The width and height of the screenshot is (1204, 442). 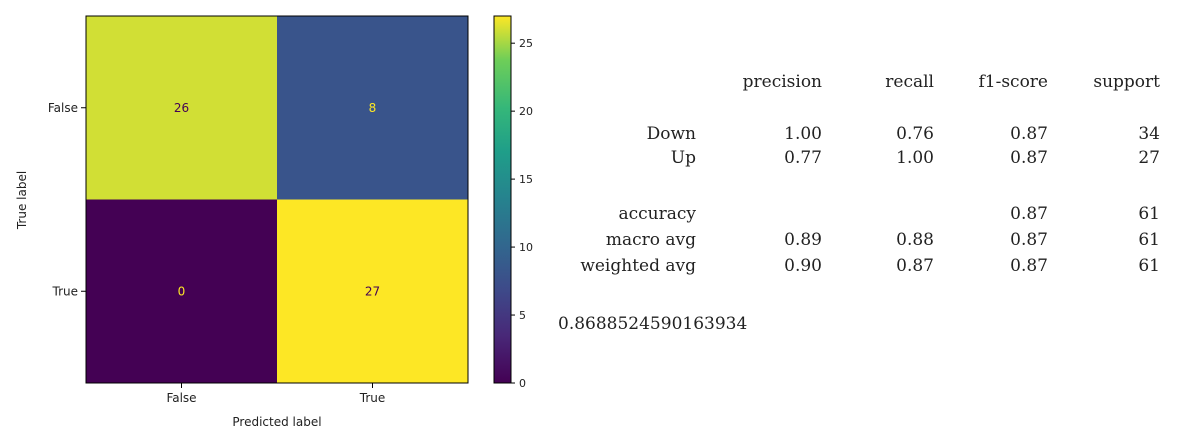 I want to click on y-axis-label: True label, so click(x=22, y=200).